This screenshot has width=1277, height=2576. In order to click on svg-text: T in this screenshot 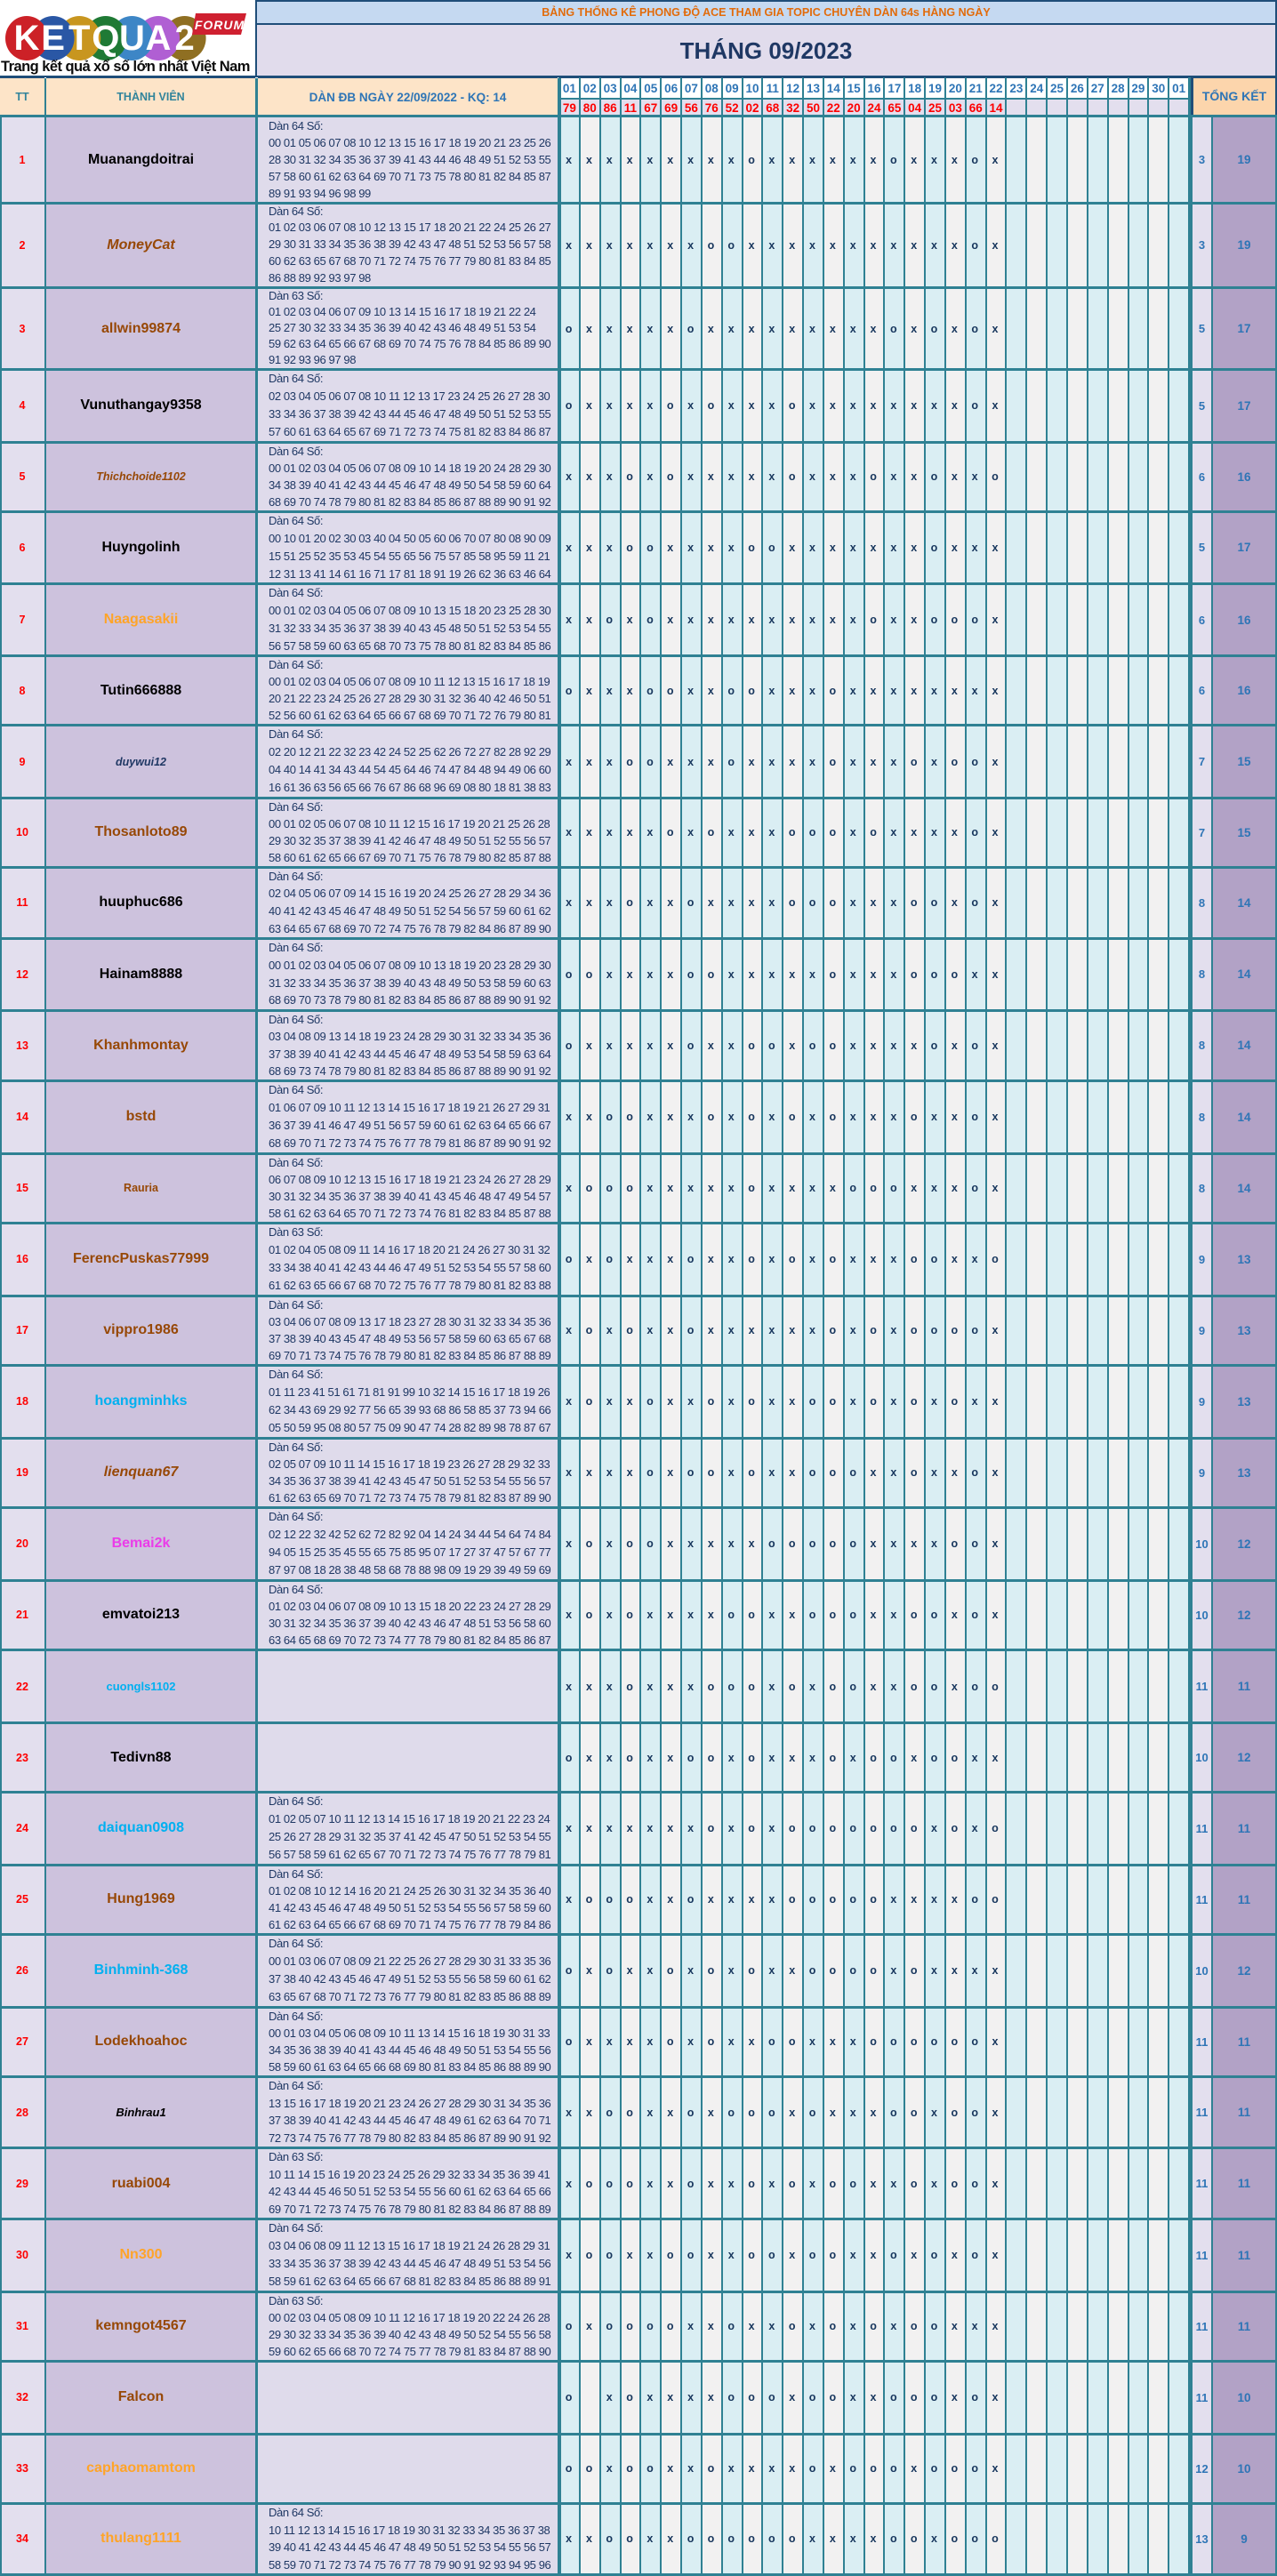, I will do `click(79, 38)`.